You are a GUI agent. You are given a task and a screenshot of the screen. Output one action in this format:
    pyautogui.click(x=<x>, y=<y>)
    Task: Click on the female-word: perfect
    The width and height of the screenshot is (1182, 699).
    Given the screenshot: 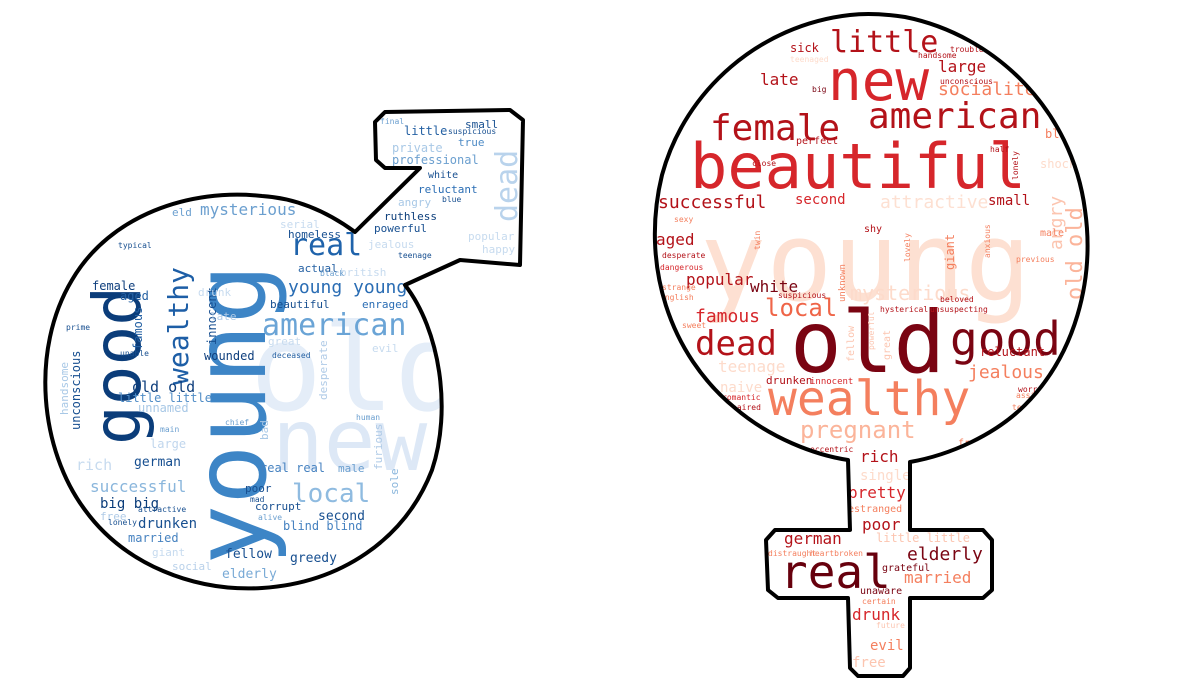 What is the action you would take?
    pyautogui.click(x=817, y=141)
    